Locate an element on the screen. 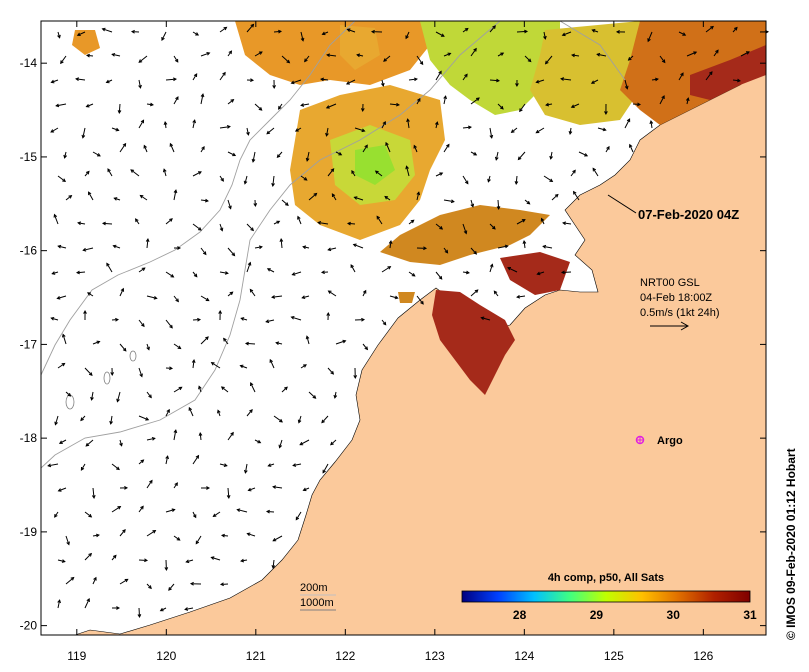 The width and height of the screenshot is (809, 672). x-tick-label: 122 is located at coordinates (345, 656).